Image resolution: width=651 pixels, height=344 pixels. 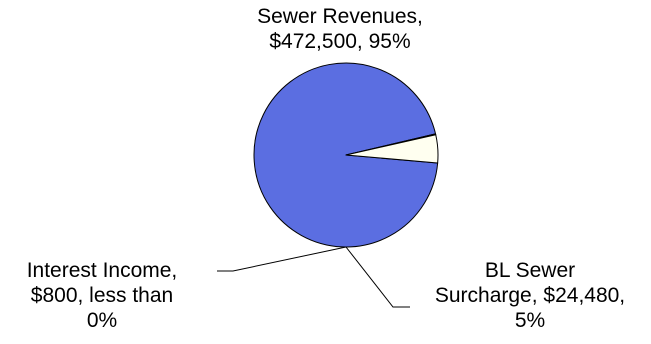 I want to click on data-label-line: Sewer Revenues,, so click(x=340, y=16).